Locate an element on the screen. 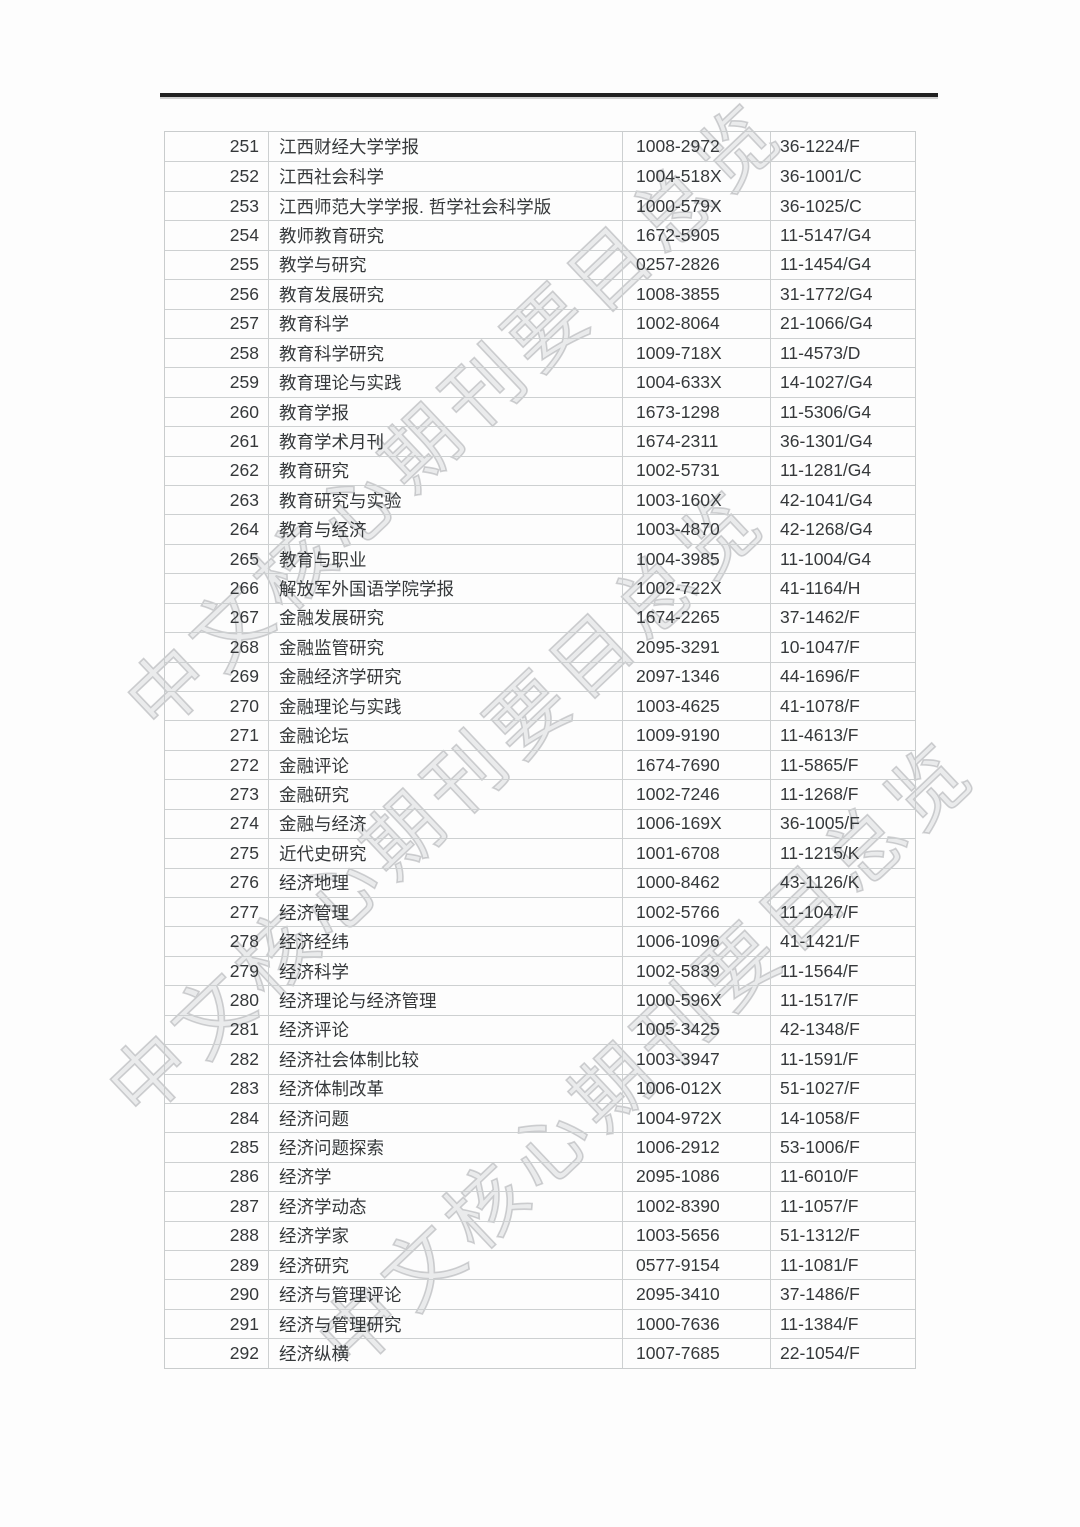  cell-cn-number: 11-1384/F is located at coordinates (819, 1323).